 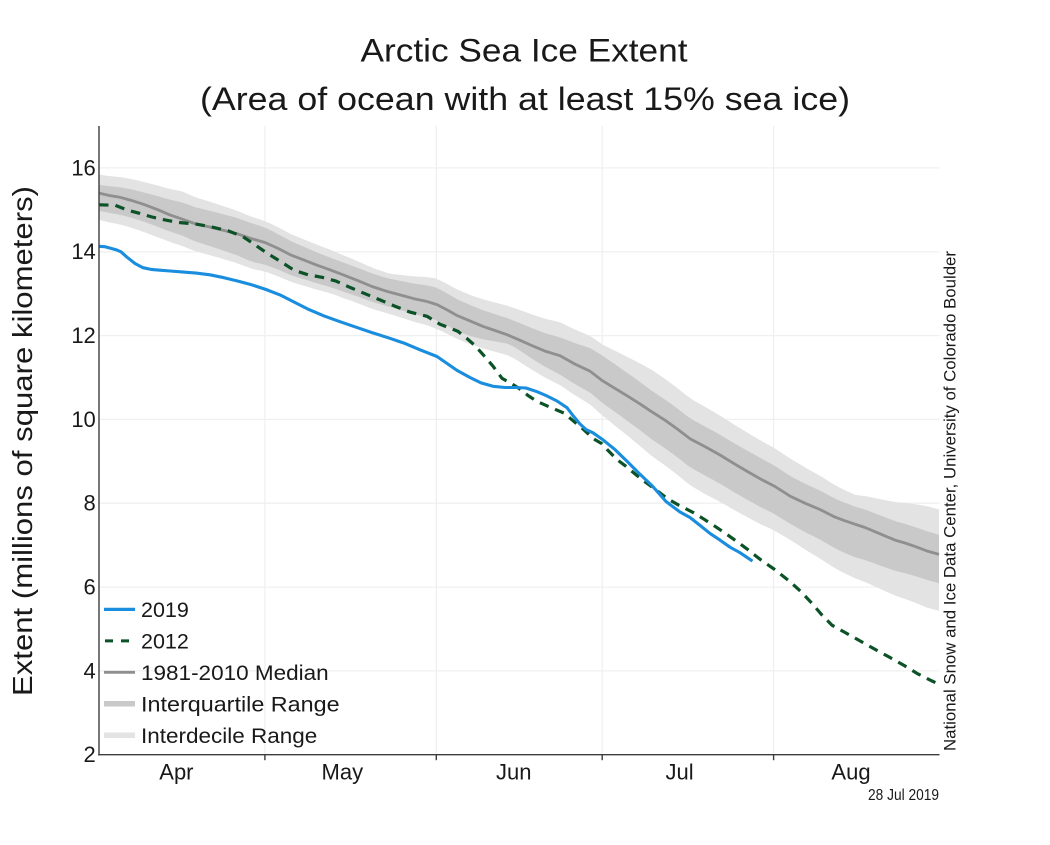 I want to click on svg-text: 16, so click(x=83, y=167).